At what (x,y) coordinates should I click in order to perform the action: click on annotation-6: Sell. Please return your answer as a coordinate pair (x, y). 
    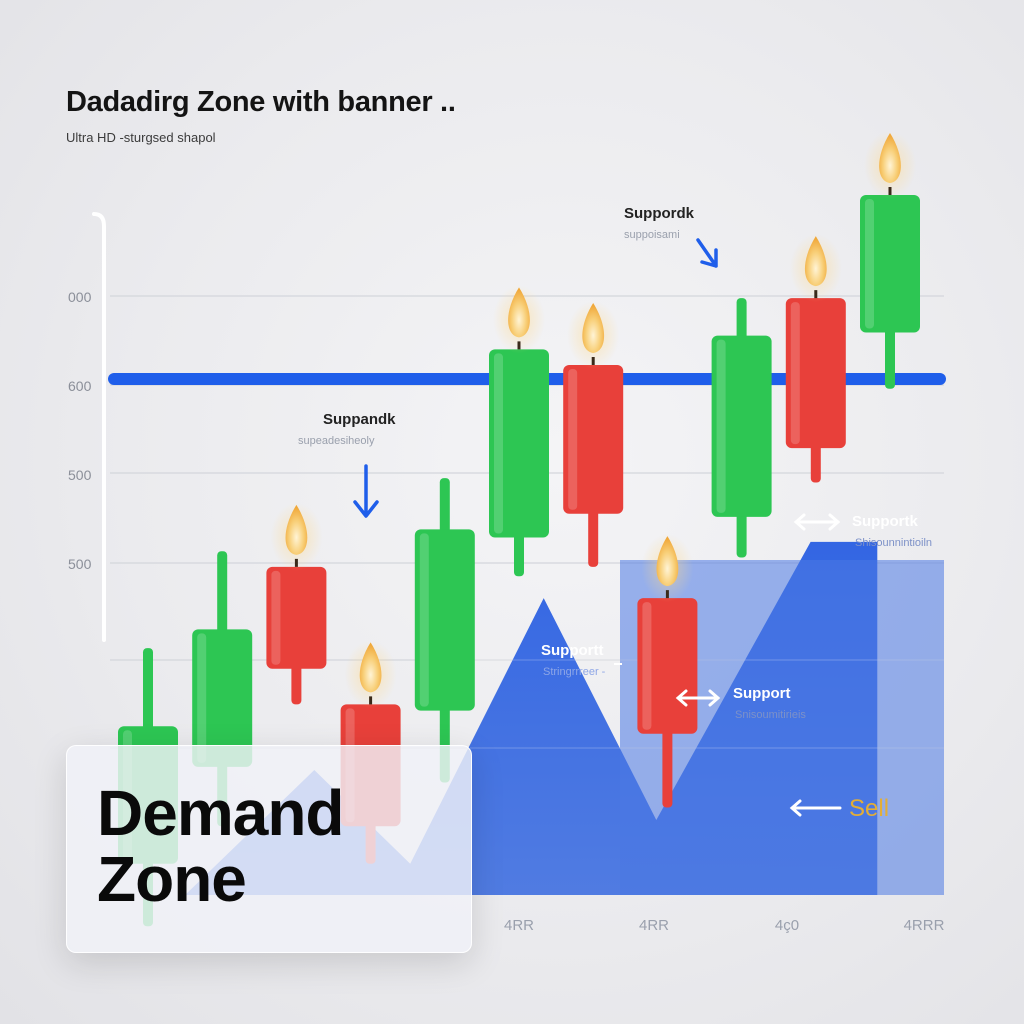
    Looking at the image, I should click on (869, 808).